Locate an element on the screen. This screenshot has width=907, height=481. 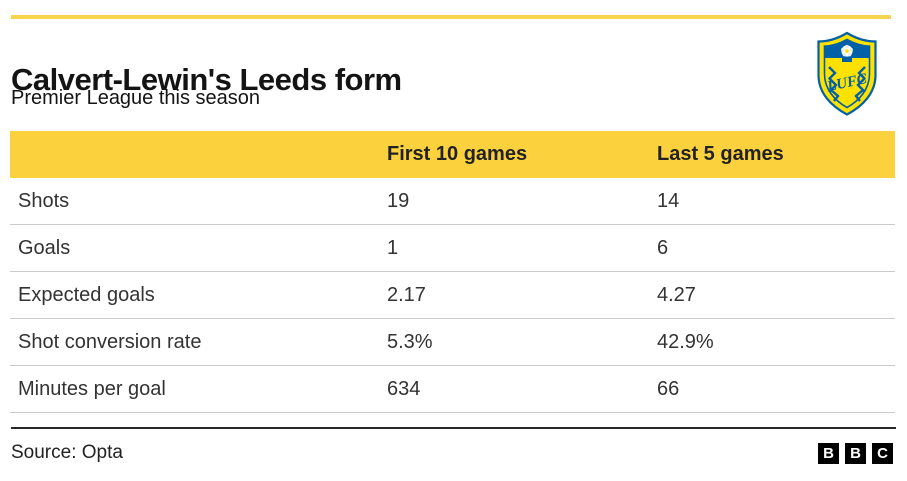
table-row: Expected goals 2.17 4.27 is located at coordinates (452, 295).